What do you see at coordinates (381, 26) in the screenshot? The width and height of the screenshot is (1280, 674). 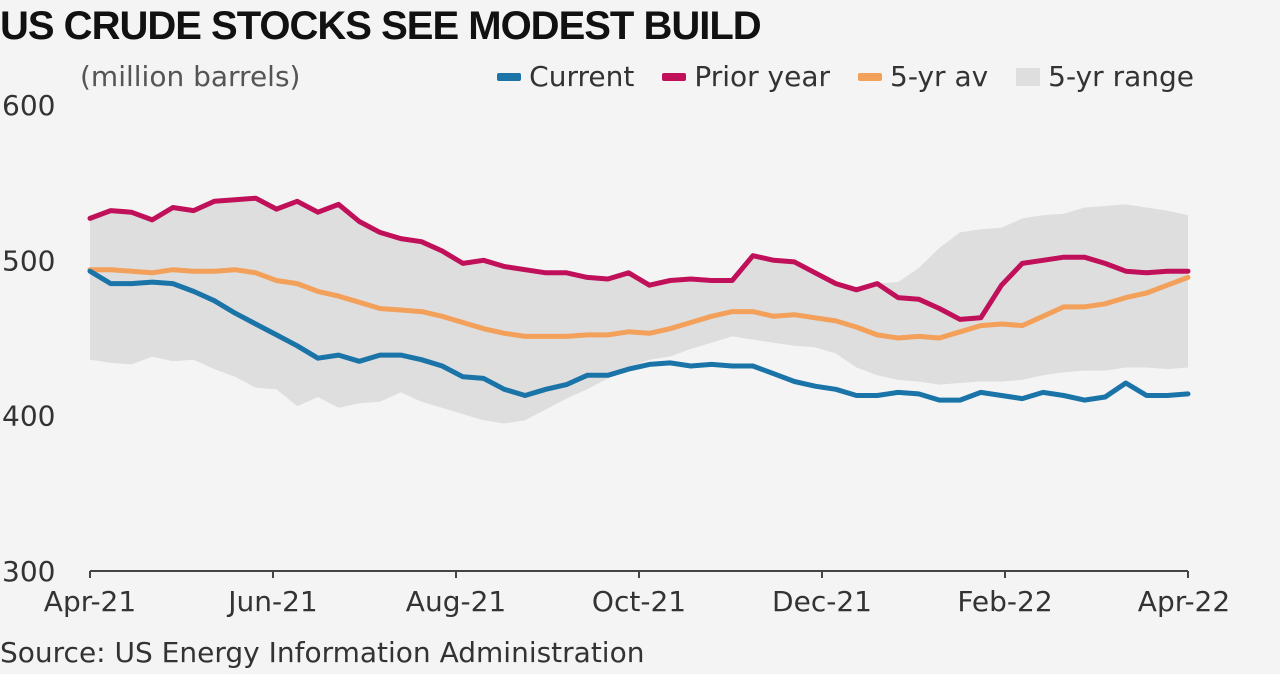 I see `chart-title: US CRUDE STOCKS SEE MODEST BUILD` at bounding box center [381, 26].